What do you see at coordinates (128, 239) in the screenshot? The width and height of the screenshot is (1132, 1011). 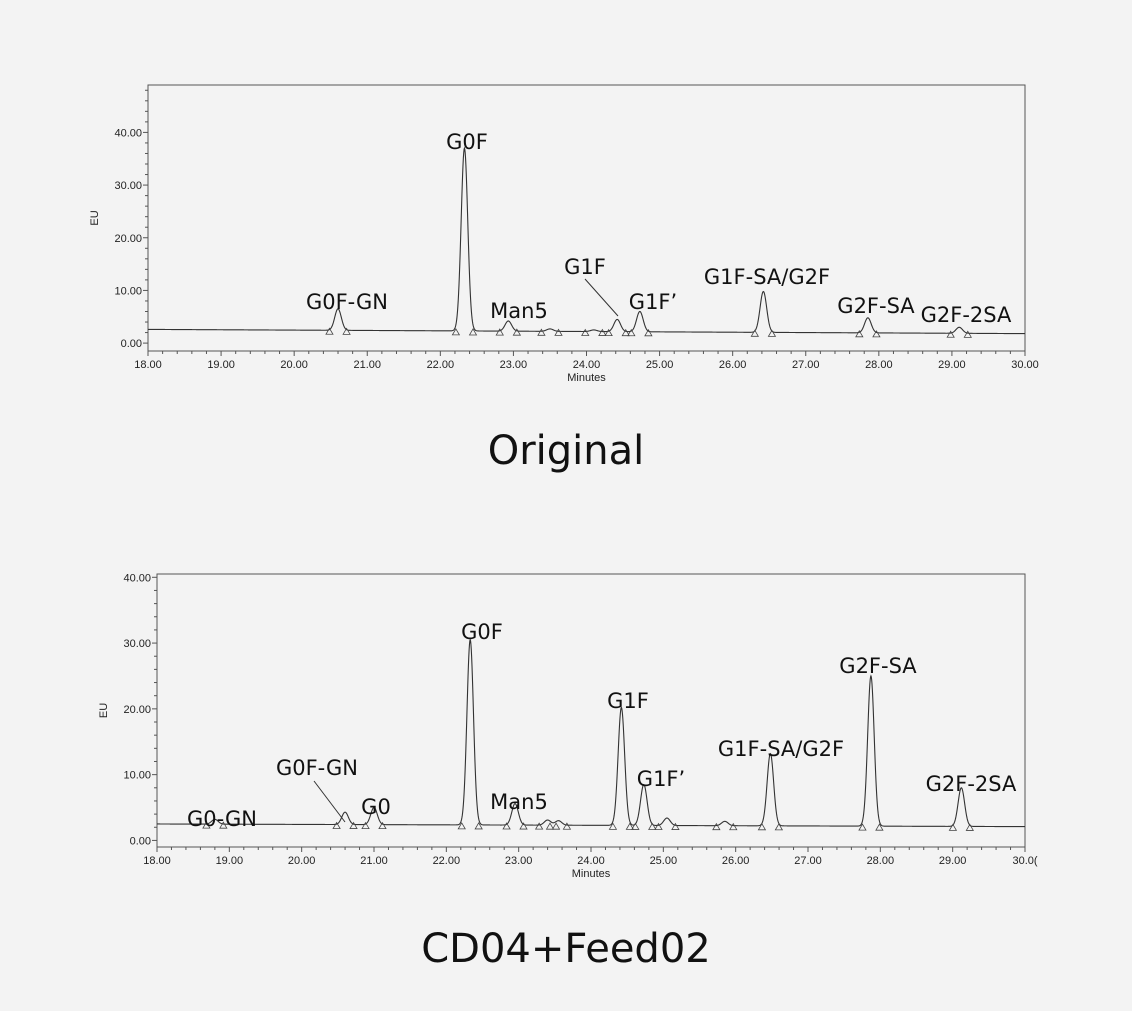 I see `y-tick-label: 20.00` at bounding box center [128, 239].